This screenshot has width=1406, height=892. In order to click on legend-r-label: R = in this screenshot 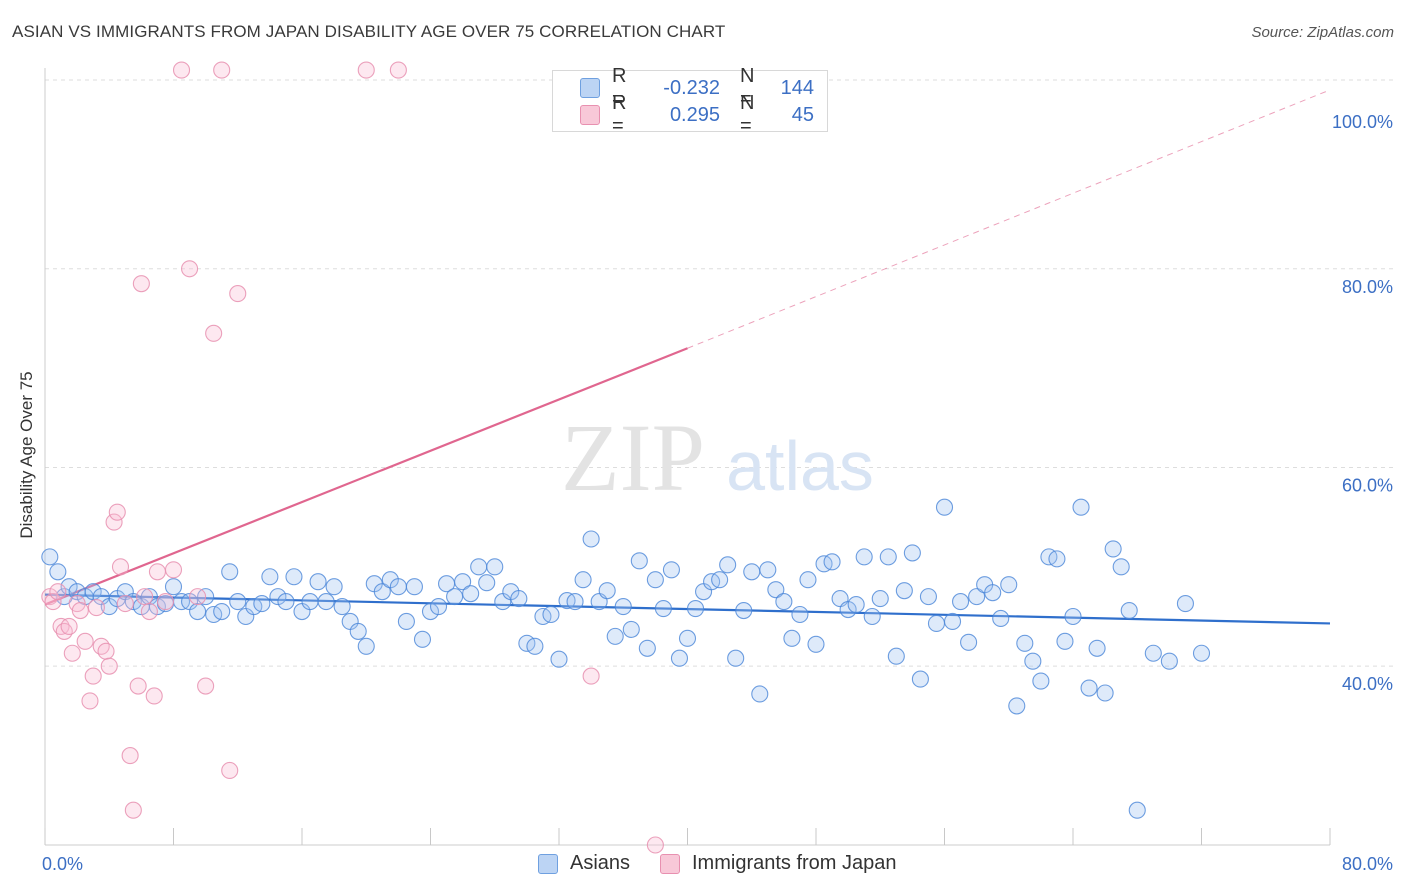, I will do `click(619, 87)`.